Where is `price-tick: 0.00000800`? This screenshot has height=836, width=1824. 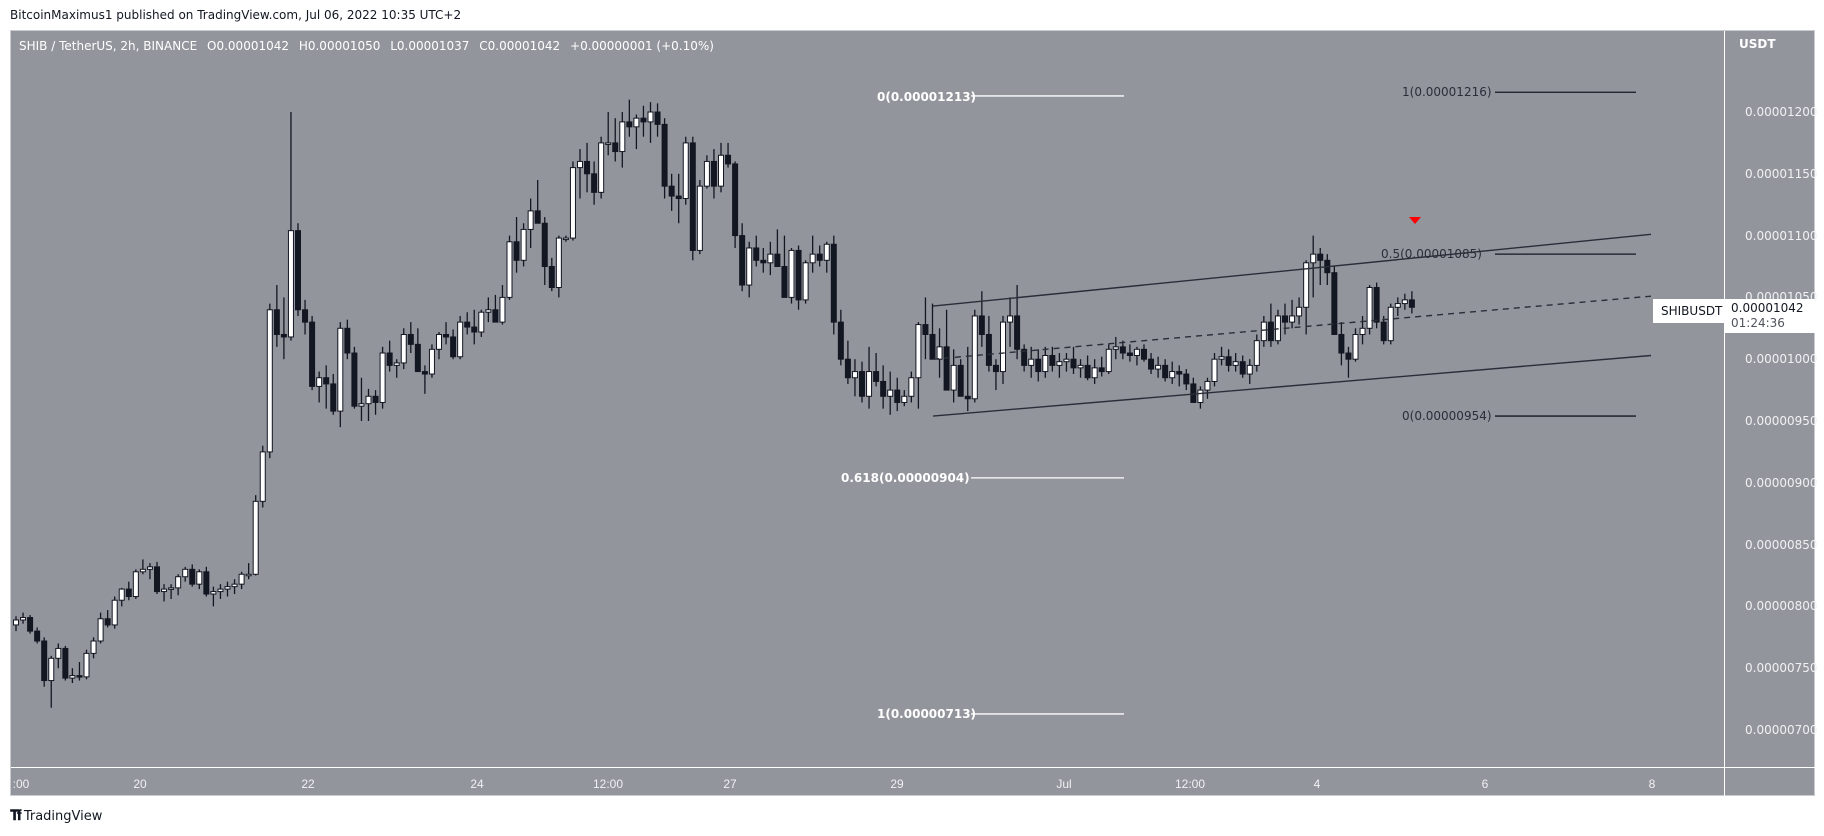
price-tick: 0.00000800 is located at coordinates (1781, 606).